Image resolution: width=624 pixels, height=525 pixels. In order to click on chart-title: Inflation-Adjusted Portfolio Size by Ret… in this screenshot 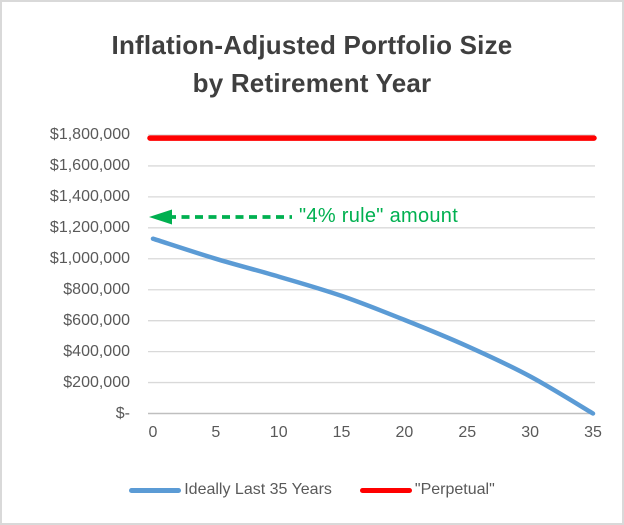, I will do `click(312, 64)`.